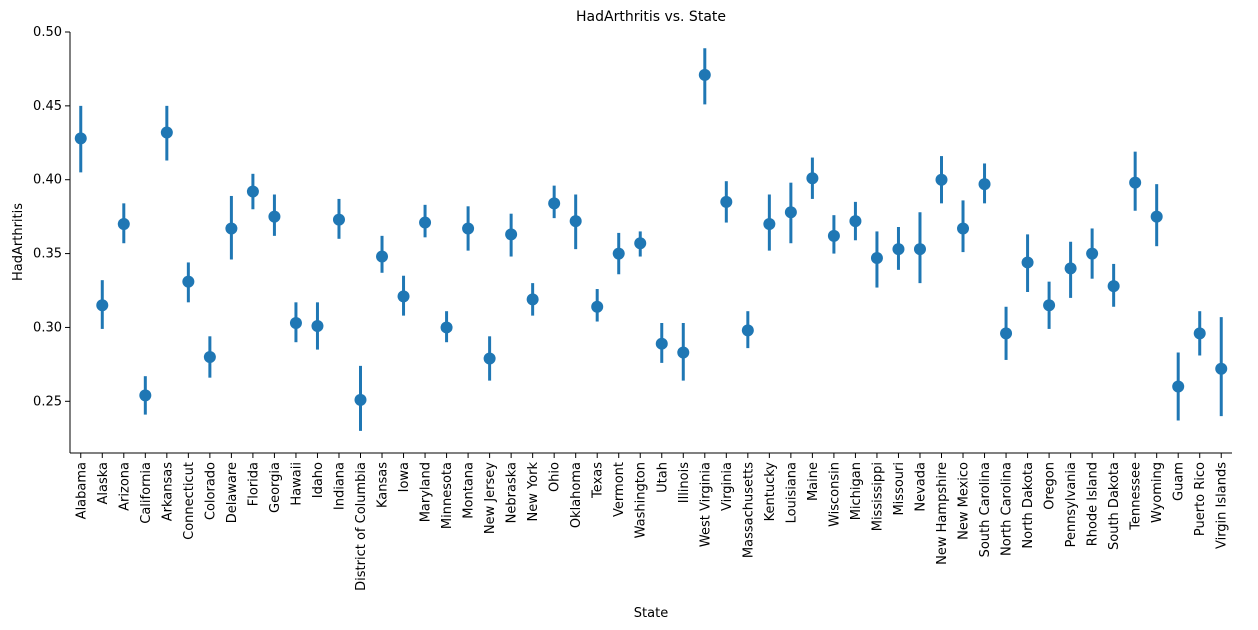  What do you see at coordinates (47, 327) in the screenshot?
I see `y-tick-label: 0.30` at bounding box center [47, 327].